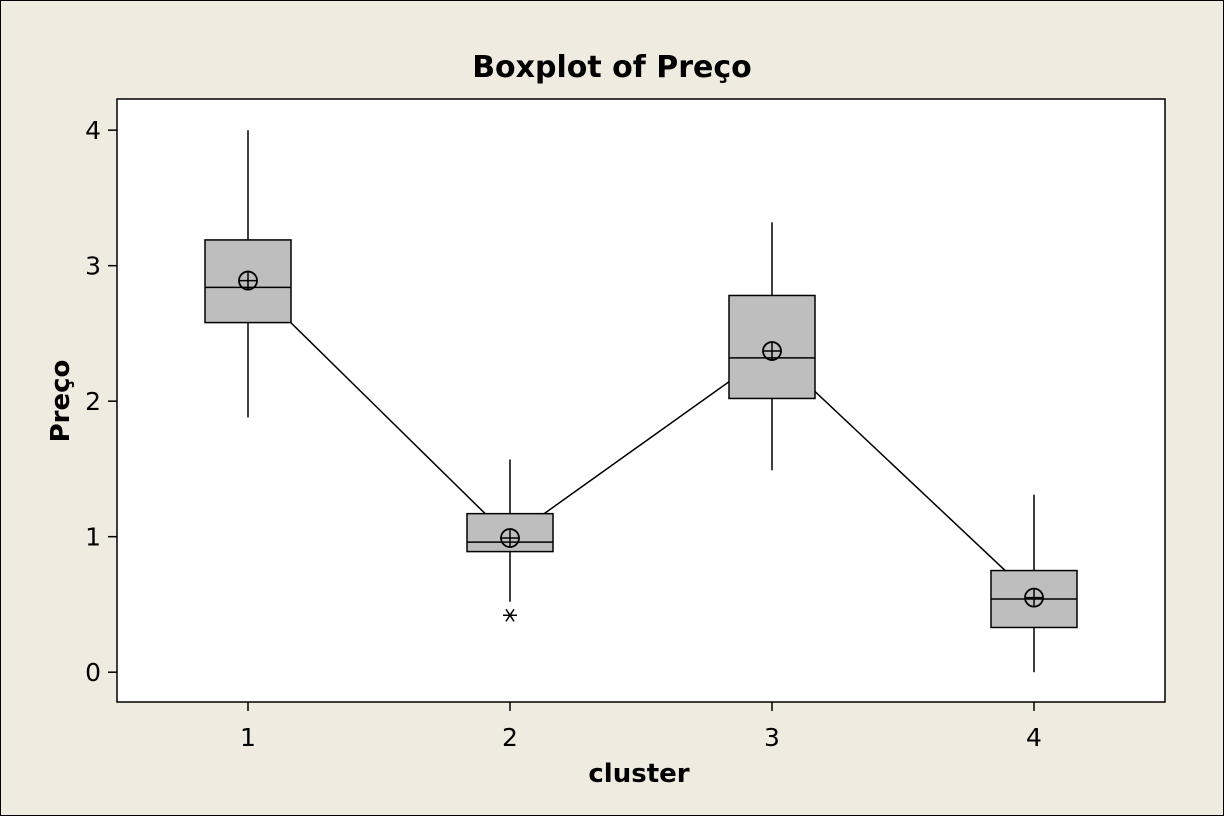 This screenshot has height=817, width=1224. What do you see at coordinates (1034, 737) in the screenshot?
I see `x-tick-label: 4` at bounding box center [1034, 737].